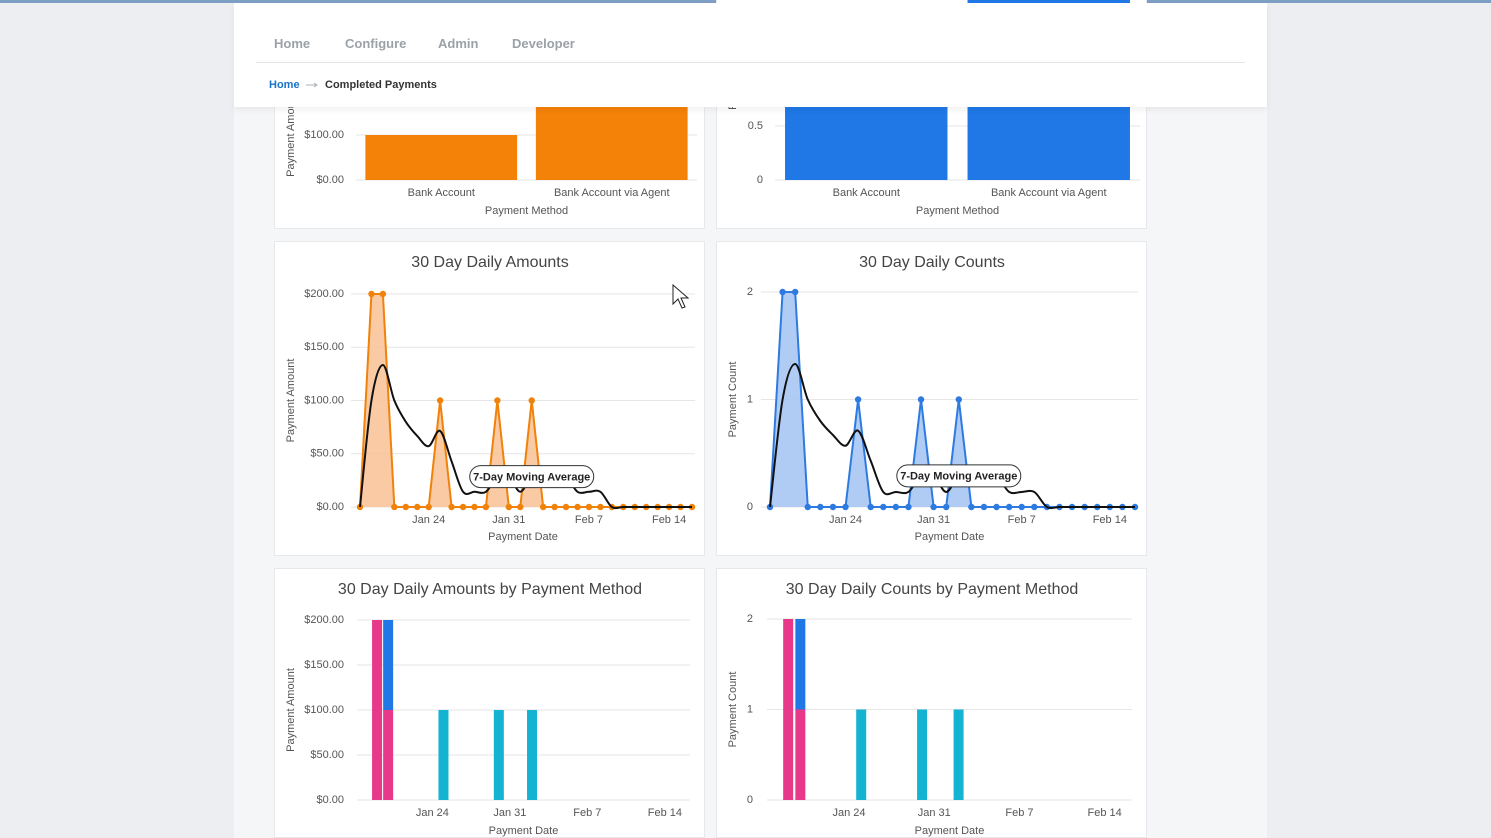 Image resolution: width=1491 pixels, height=838 pixels. What do you see at coordinates (490, 589) in the screenshot?
I see `chart-title: 30 Day Daily Amounts by Payment Method` at bounding box center [490, 589].